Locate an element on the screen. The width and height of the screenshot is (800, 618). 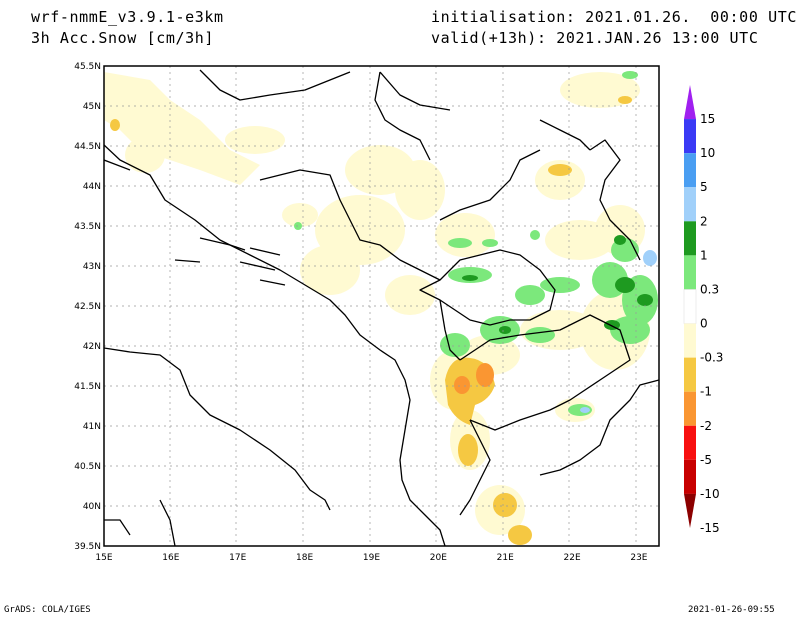
lon-tick-label: 17E is located at coordinates (237, 558).